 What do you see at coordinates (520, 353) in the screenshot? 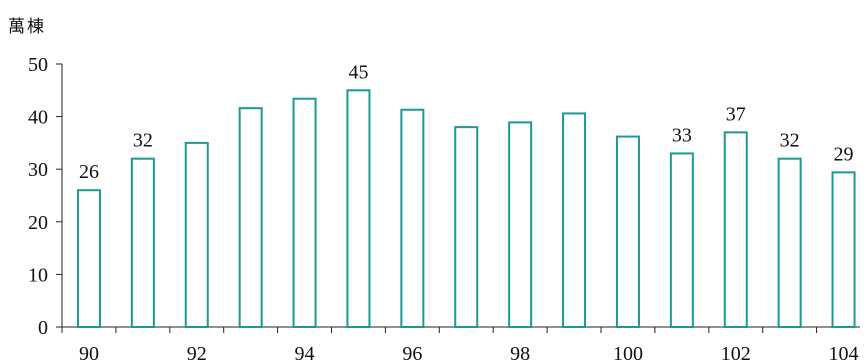
I see `x-tick-label: 98` at bounding box center [520, 353].